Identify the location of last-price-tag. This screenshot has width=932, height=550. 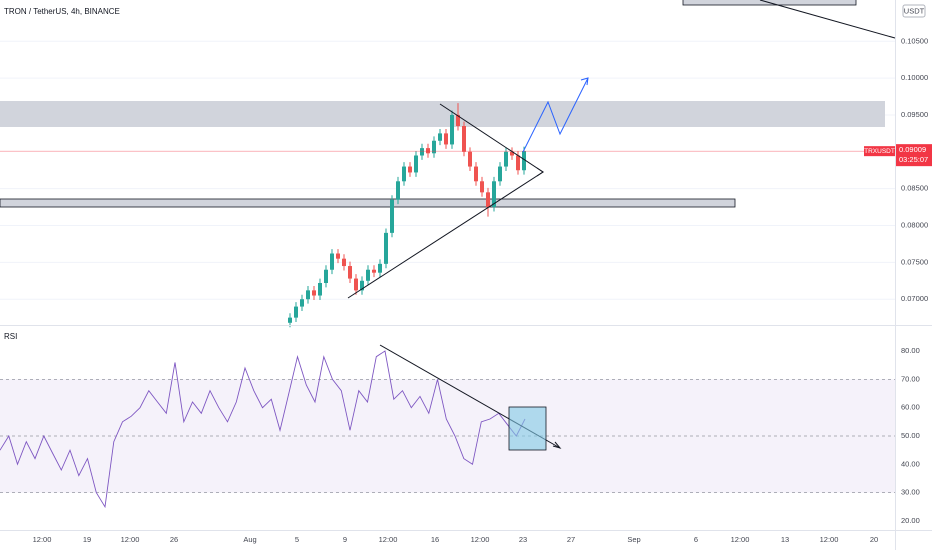
(914, 155).